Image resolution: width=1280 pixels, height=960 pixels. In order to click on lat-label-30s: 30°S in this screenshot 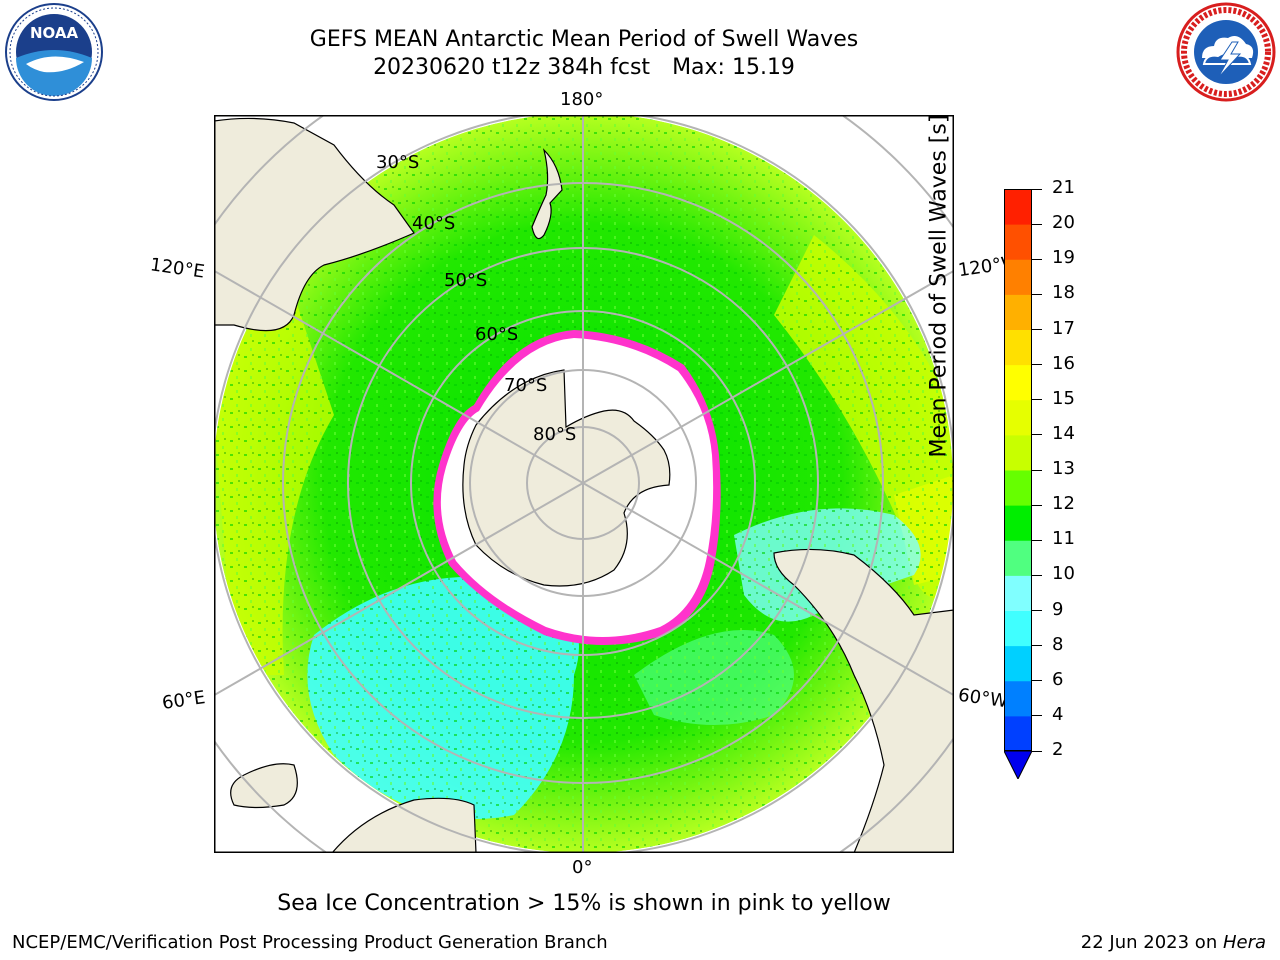, I will do `click(398, 162)`.